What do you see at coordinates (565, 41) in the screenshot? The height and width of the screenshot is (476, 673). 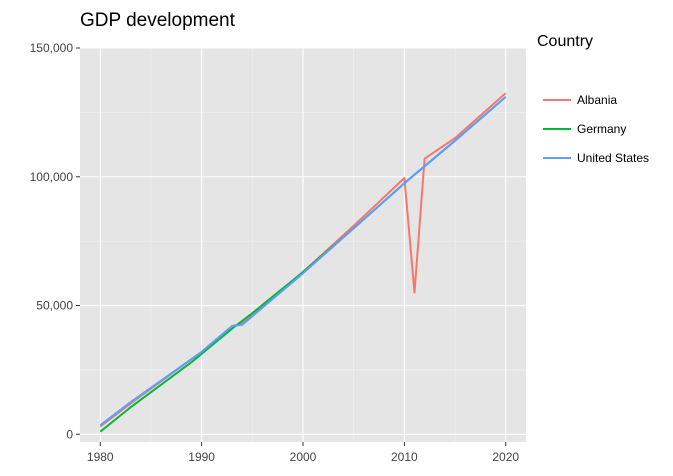 I see `legend-title: Country` at bounding box center [565, 41].